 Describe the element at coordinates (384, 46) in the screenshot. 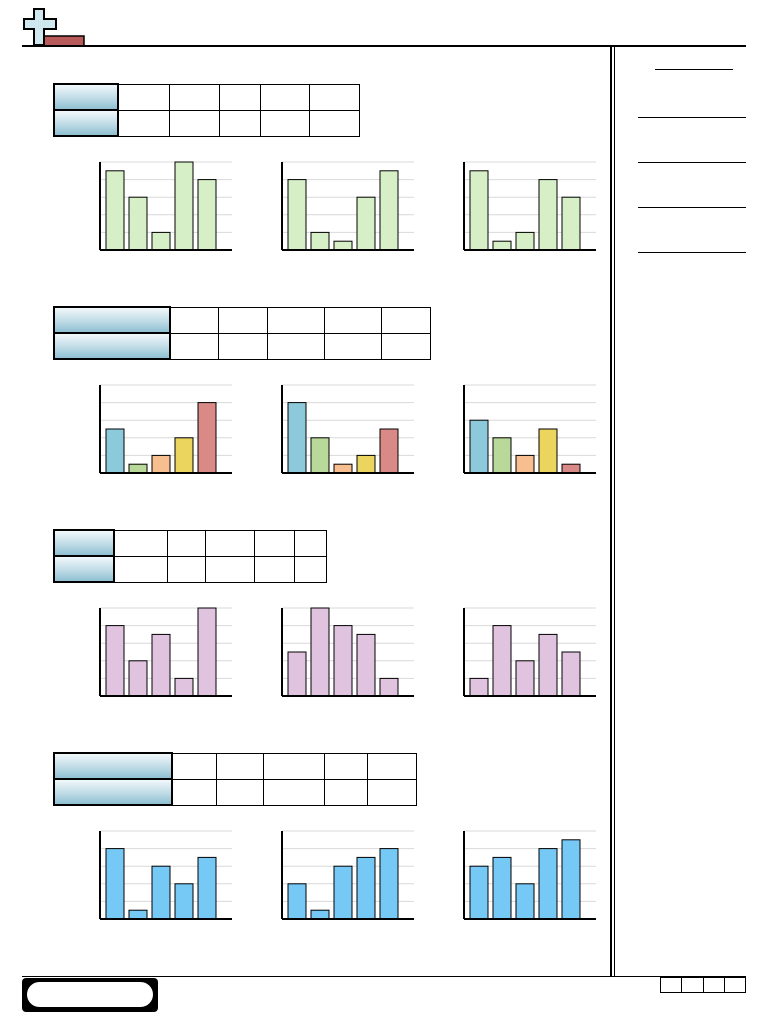

I see `header-rule` at that location.